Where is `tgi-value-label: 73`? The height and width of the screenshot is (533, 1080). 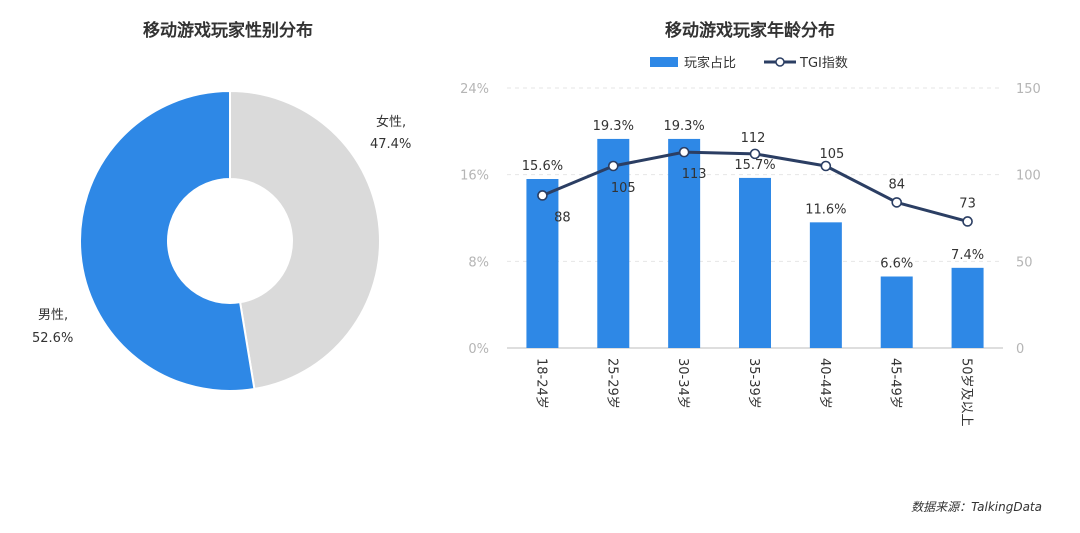 tgi-value-label: 73 is located at coordinates (967, 203).